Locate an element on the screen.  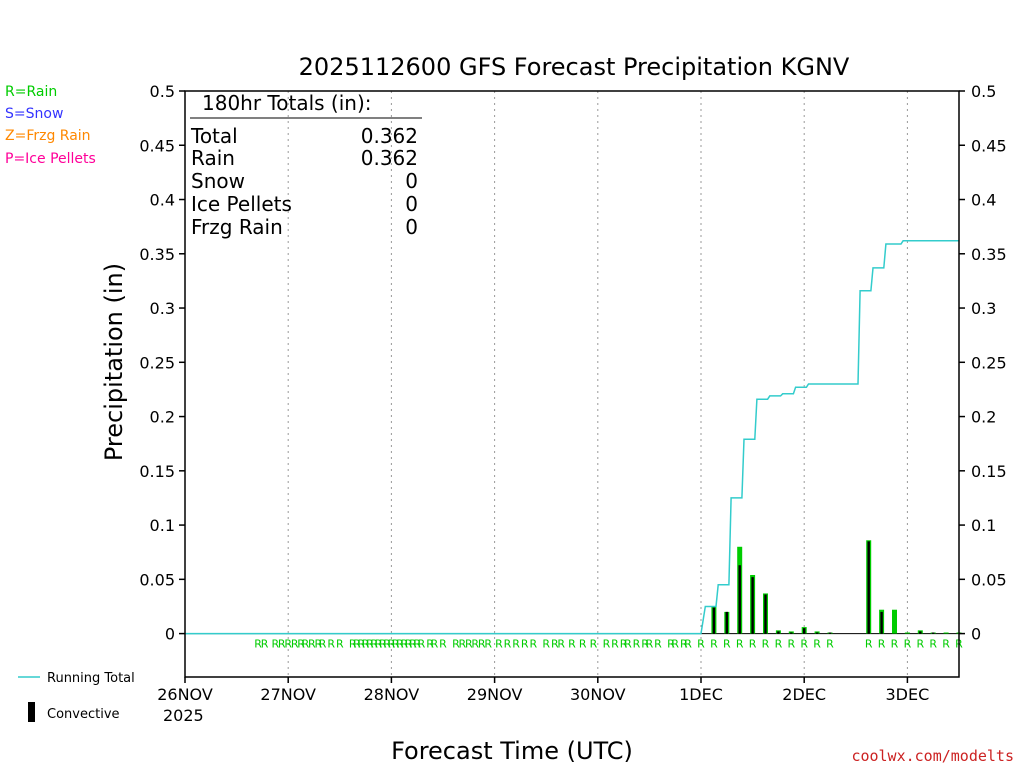
y-tick-label: 0.25 is located at coordinates (157, 362).